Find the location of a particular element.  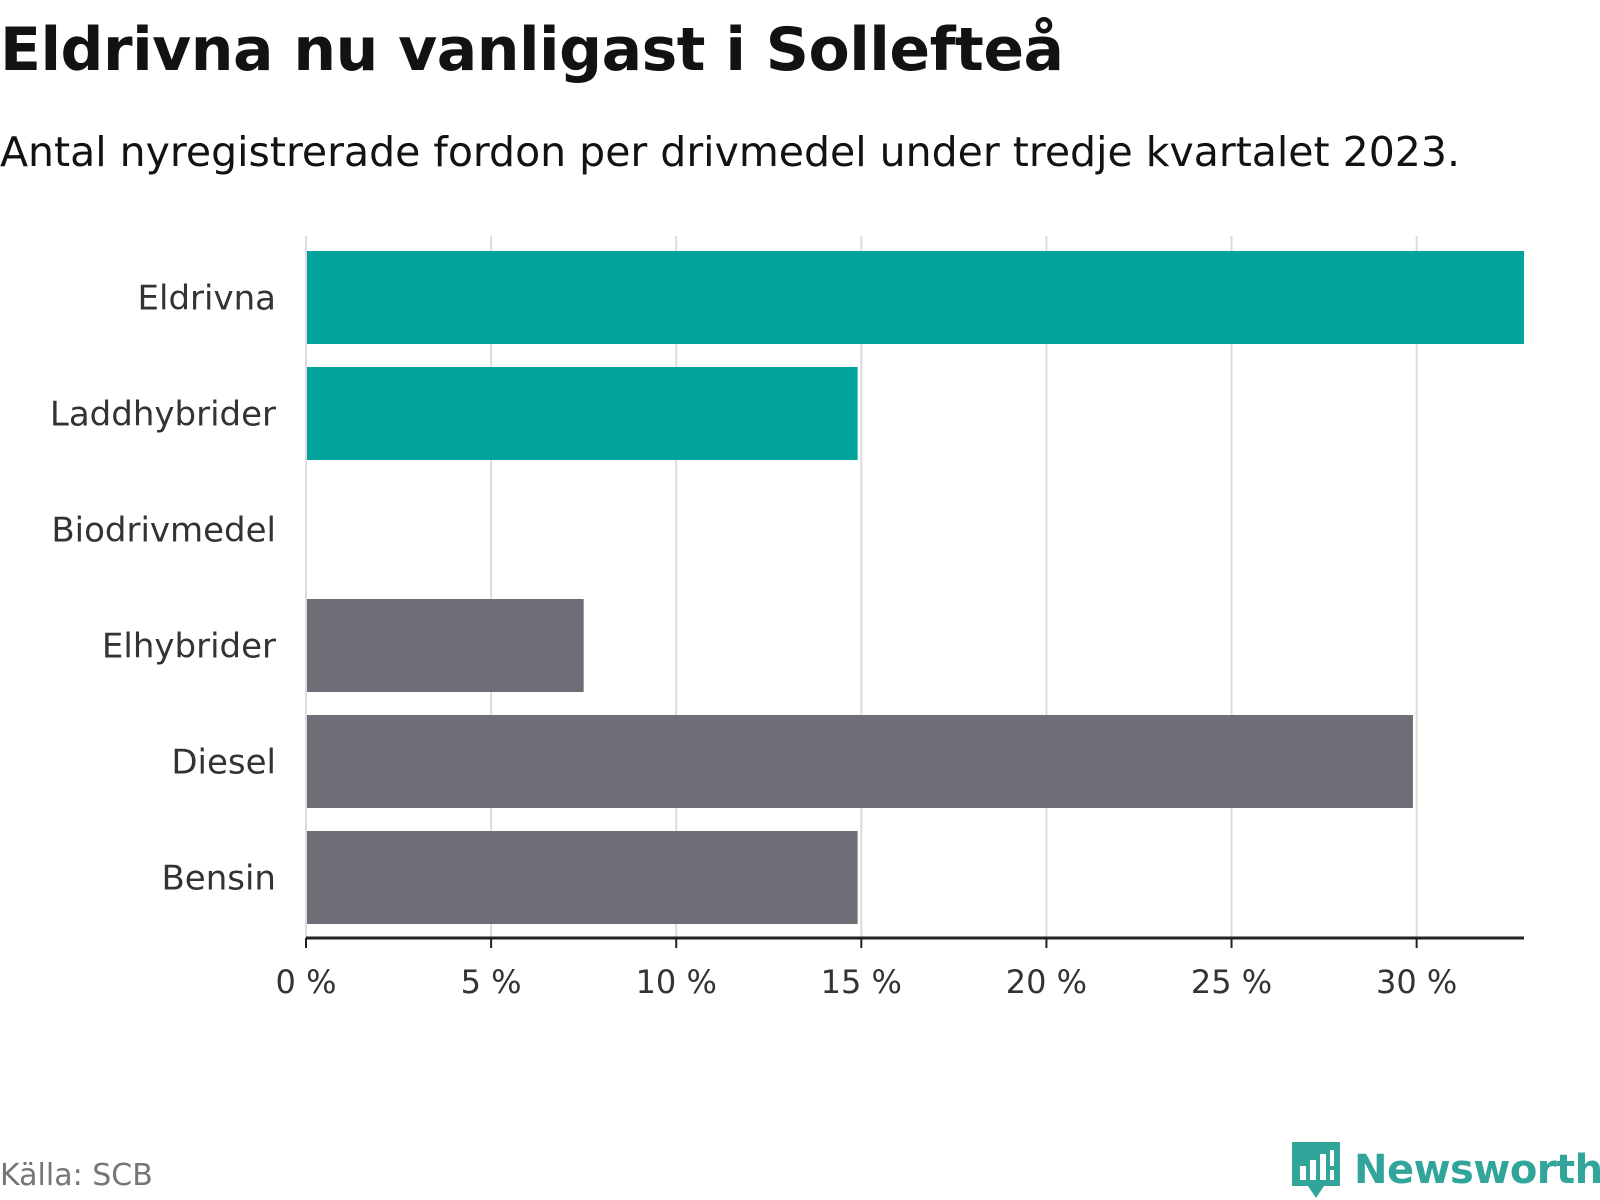

x-tick-label: 0 % is located at coordinates (306, 982).